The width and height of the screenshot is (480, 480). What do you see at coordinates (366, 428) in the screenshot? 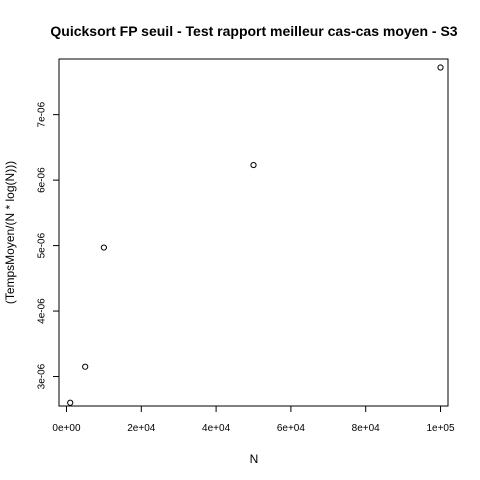
I see `x-tick-label: 8e+04` at bounding box center [366, 428].